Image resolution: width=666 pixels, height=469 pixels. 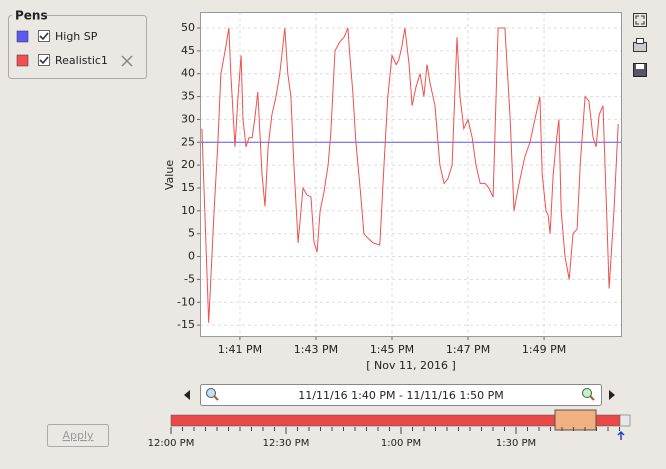 I want to click on overview-axis: 12:00 PM 12:30 PM 1:00 PM 1:30 PM, so click(x=384, y=438).